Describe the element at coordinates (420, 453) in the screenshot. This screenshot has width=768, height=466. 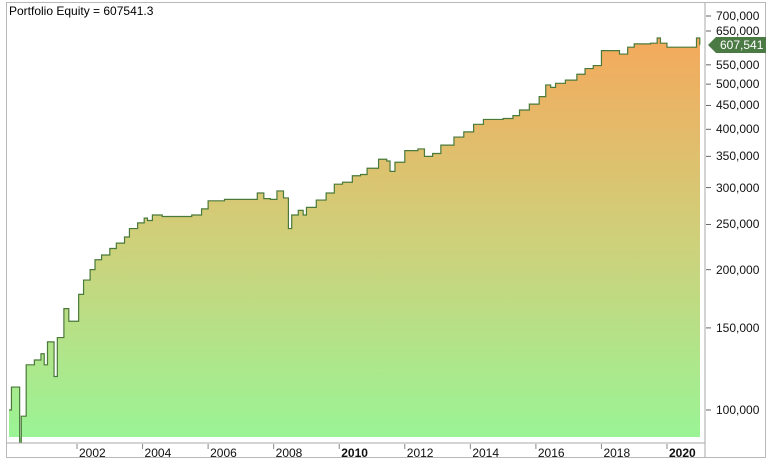
I see `x-tick-label: 2012` at that location.